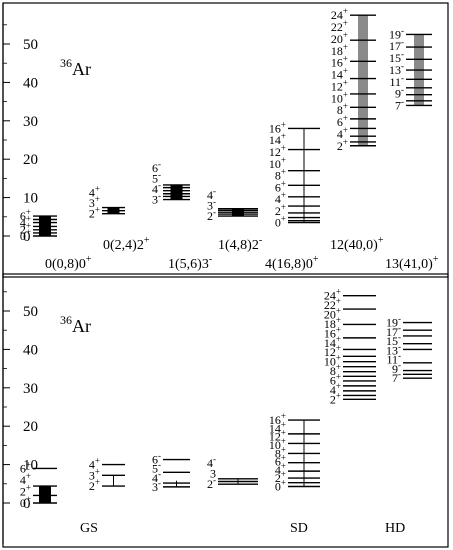 The image size is (453, 550). I want to click on band-label: HD, so click(395, 528).